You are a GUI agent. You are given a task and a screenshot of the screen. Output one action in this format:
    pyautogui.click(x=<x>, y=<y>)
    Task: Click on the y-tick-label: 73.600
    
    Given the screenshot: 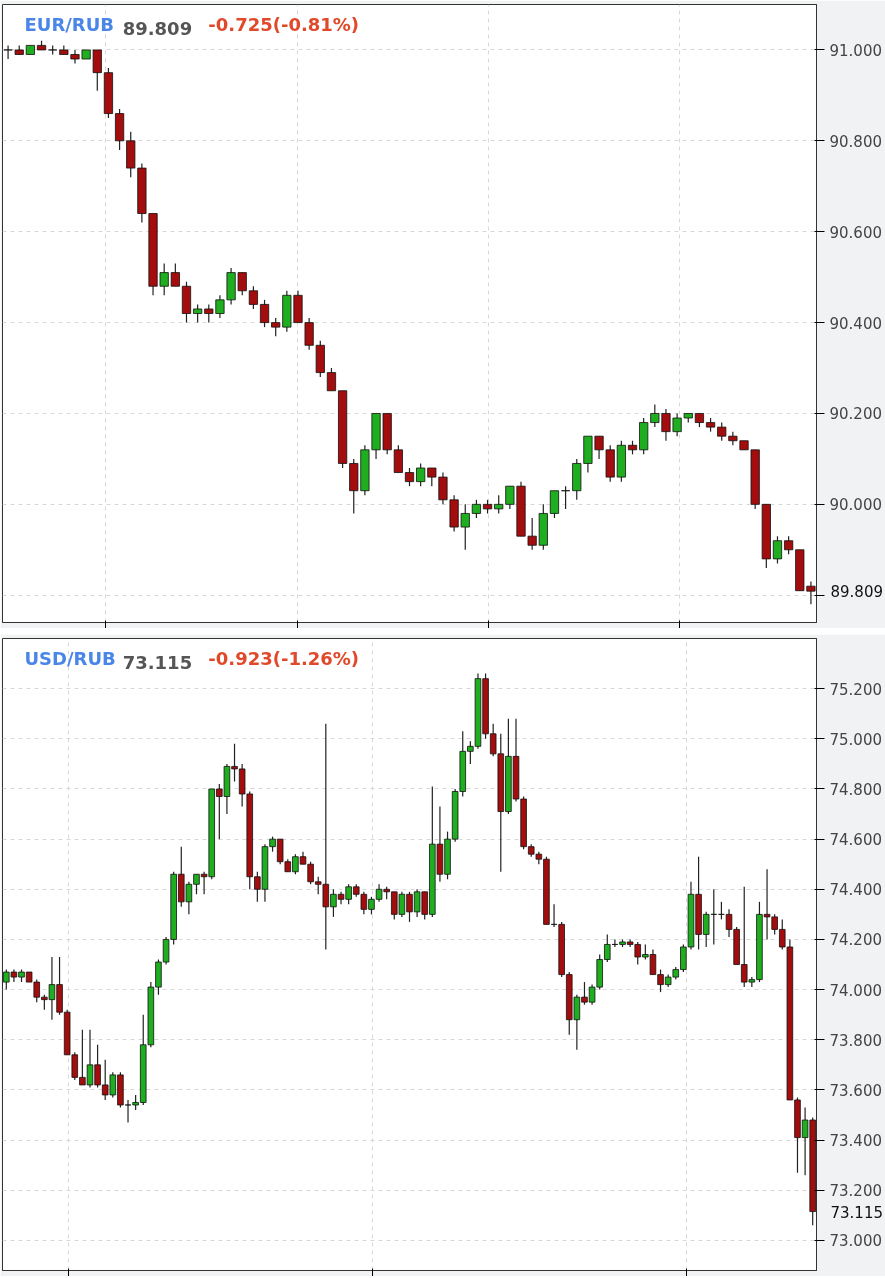 What is the action you would take?
    pyautogui.click(x=855, y=1090)
    